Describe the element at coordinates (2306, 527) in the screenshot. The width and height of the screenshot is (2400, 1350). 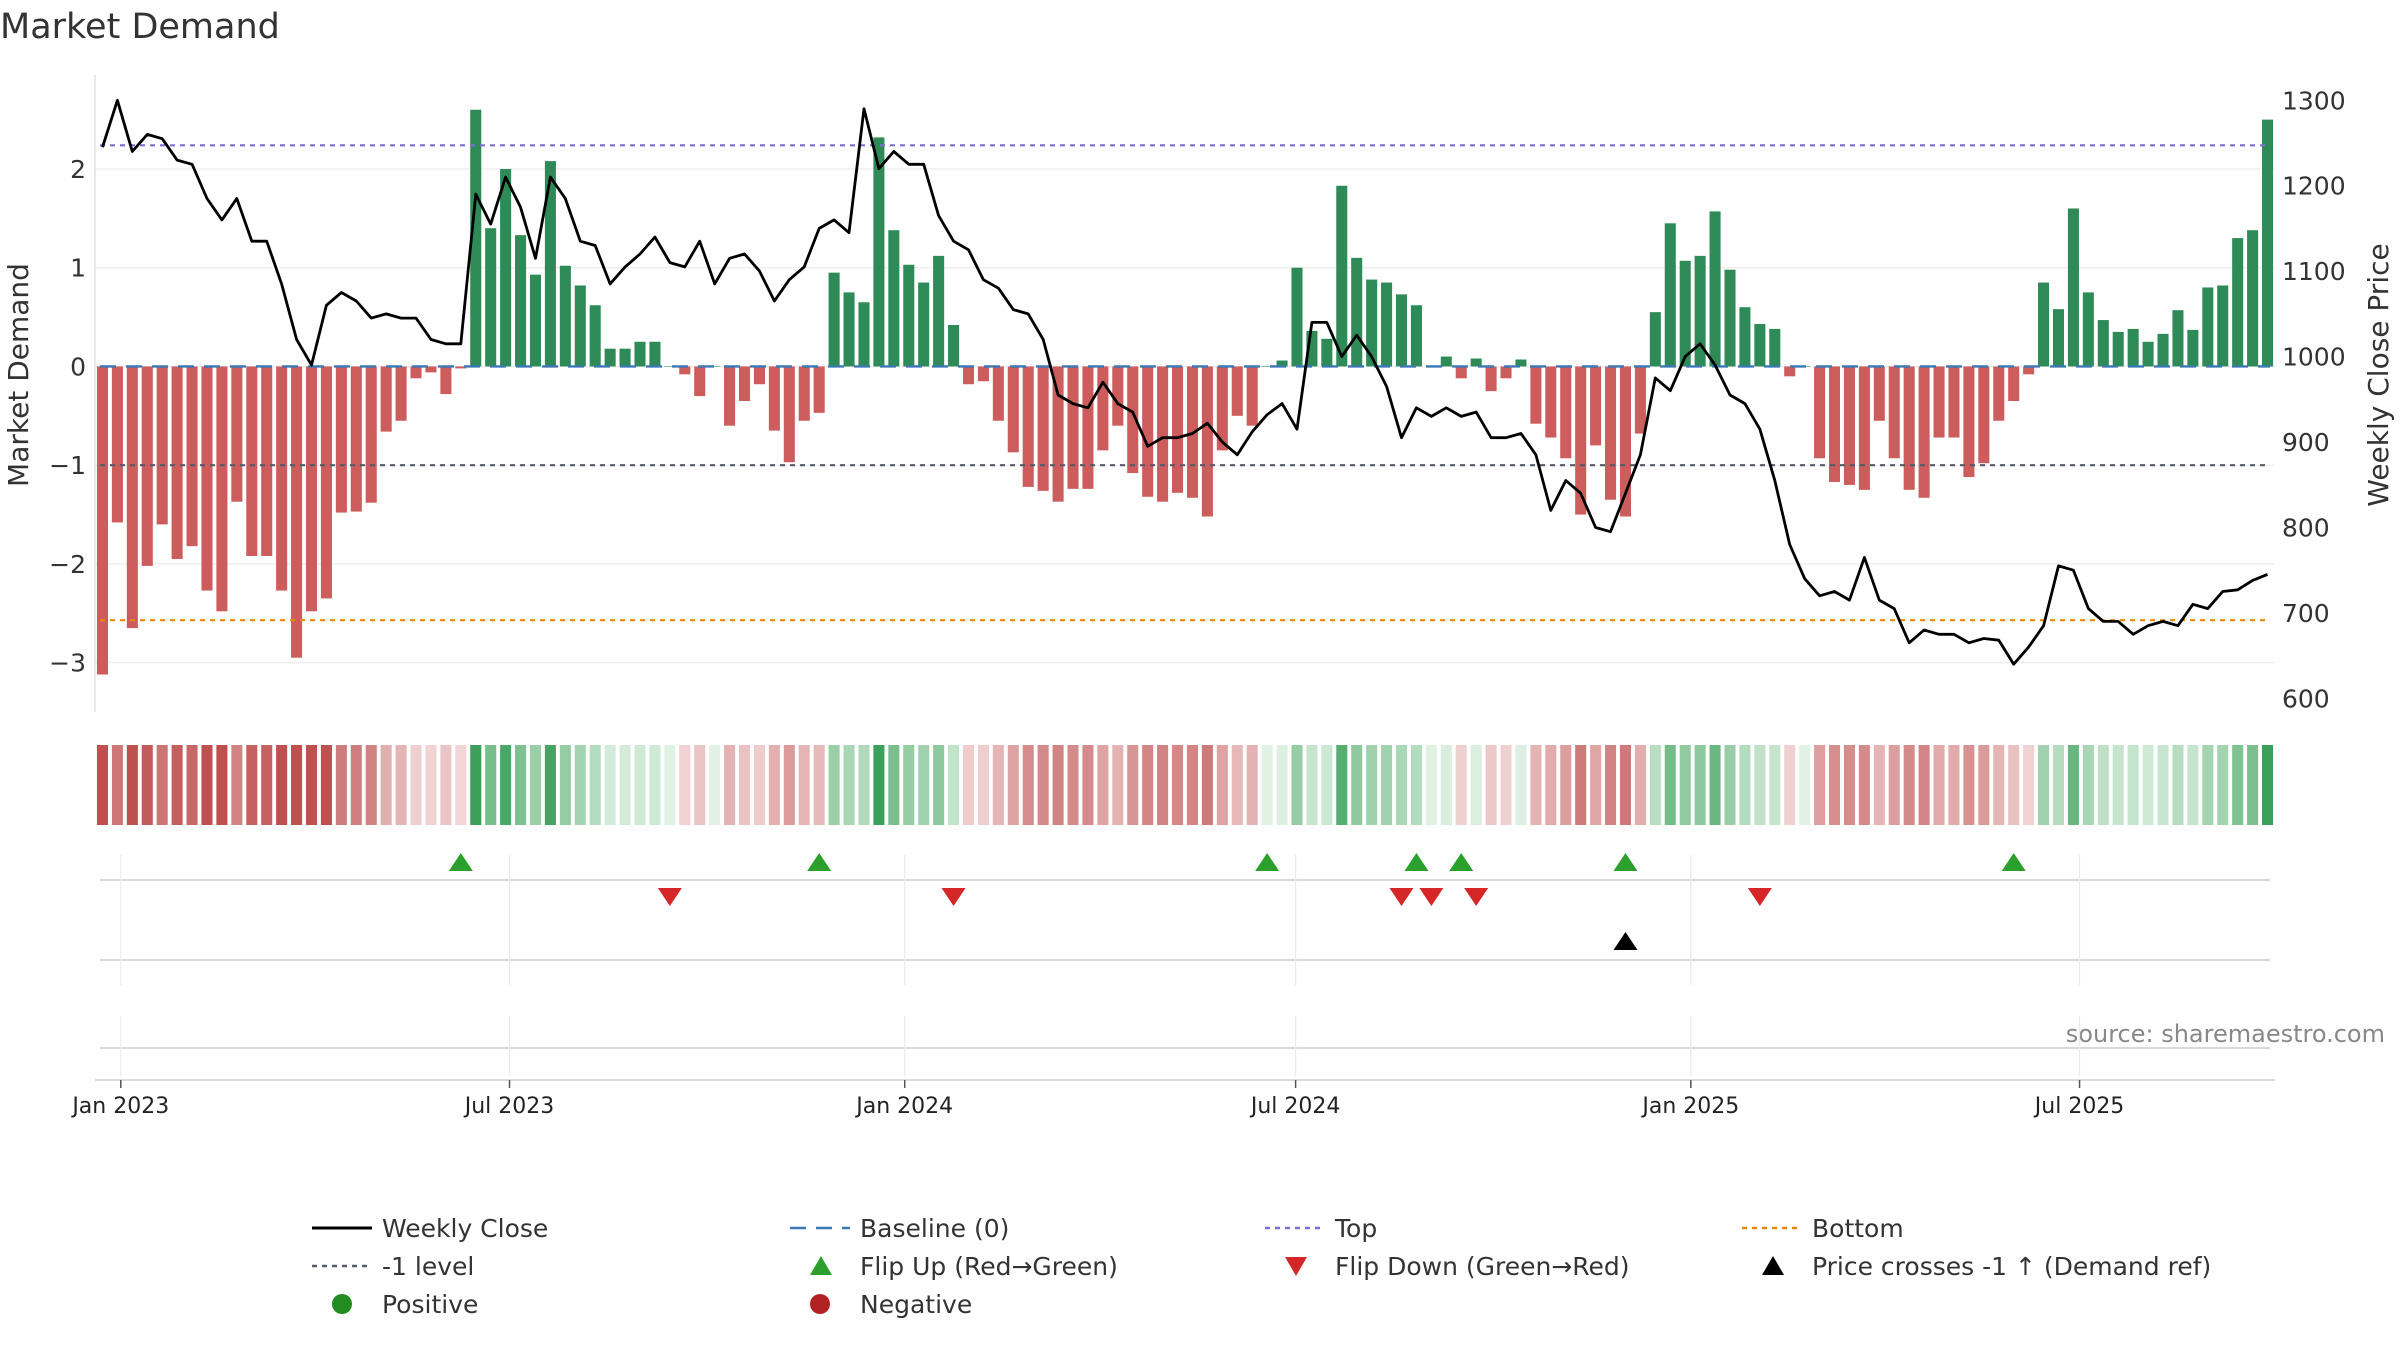
I see `right-tick-label: 800` at that location.